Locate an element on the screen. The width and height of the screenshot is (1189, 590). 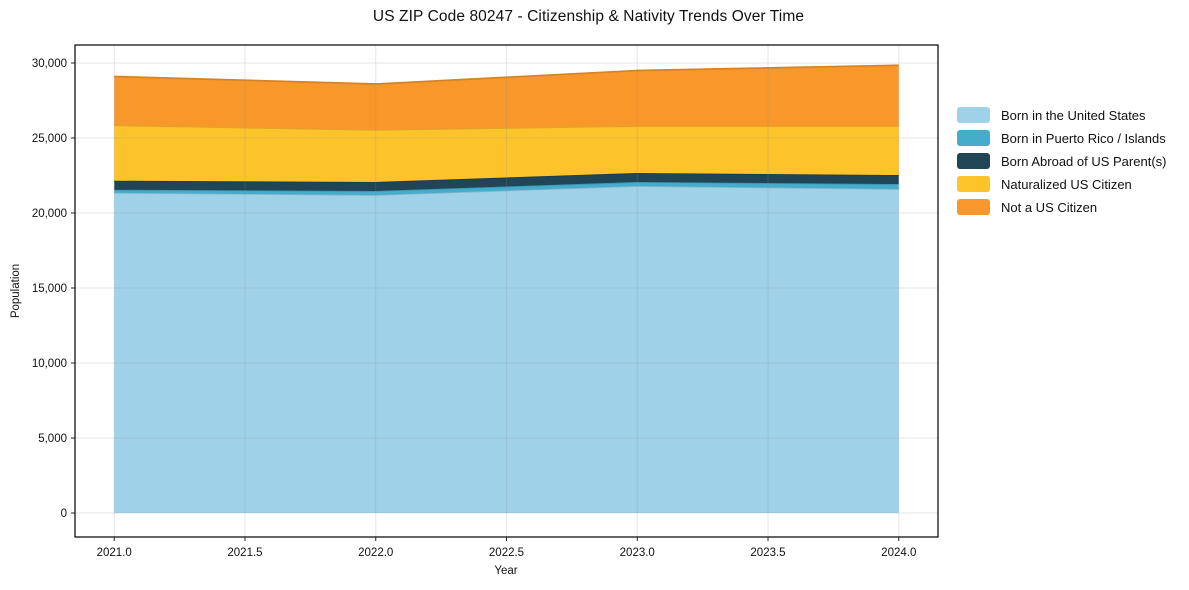
legend-label: Born Abroad of US Parent(s) is located at coordinates (1084, 161).